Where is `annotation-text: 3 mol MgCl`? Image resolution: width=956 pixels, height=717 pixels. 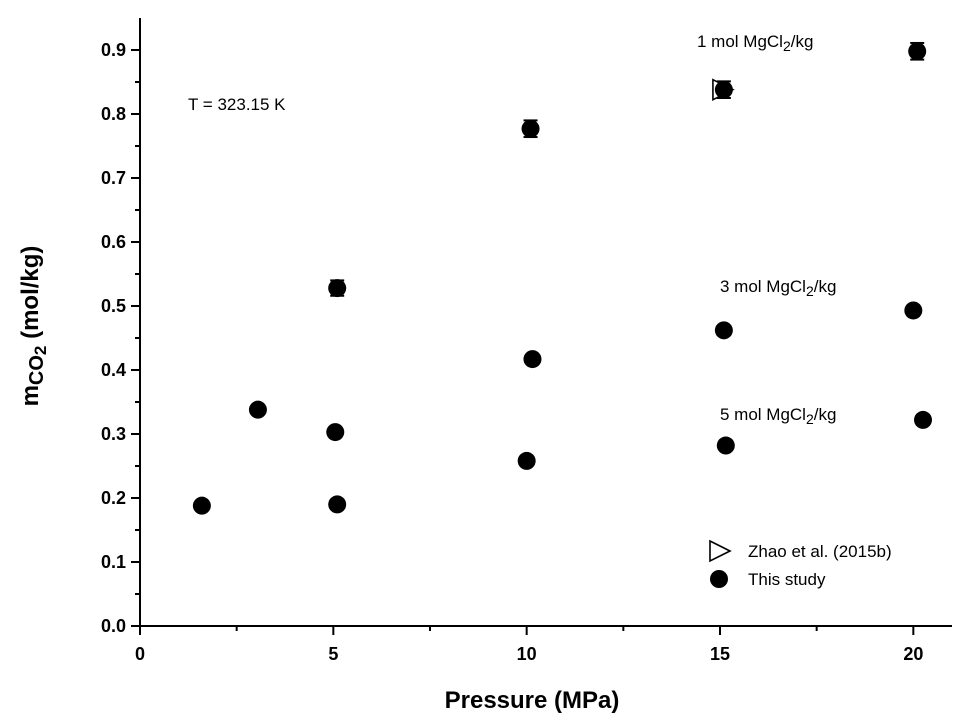
annotation-text: 3 mol MgCl is located at coordinates (763, 286).